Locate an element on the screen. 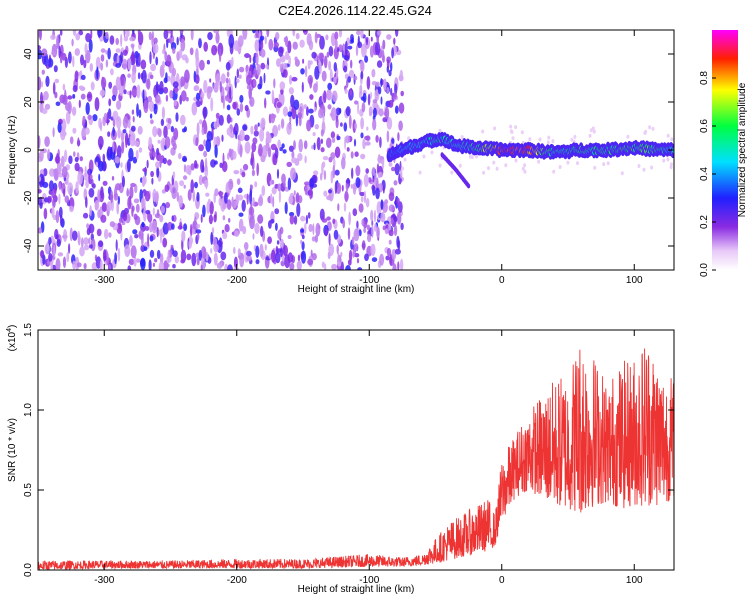 The height and width of the screenshot is (605, 750). y-tick-label: -20 is located at coordinates (28, 197).